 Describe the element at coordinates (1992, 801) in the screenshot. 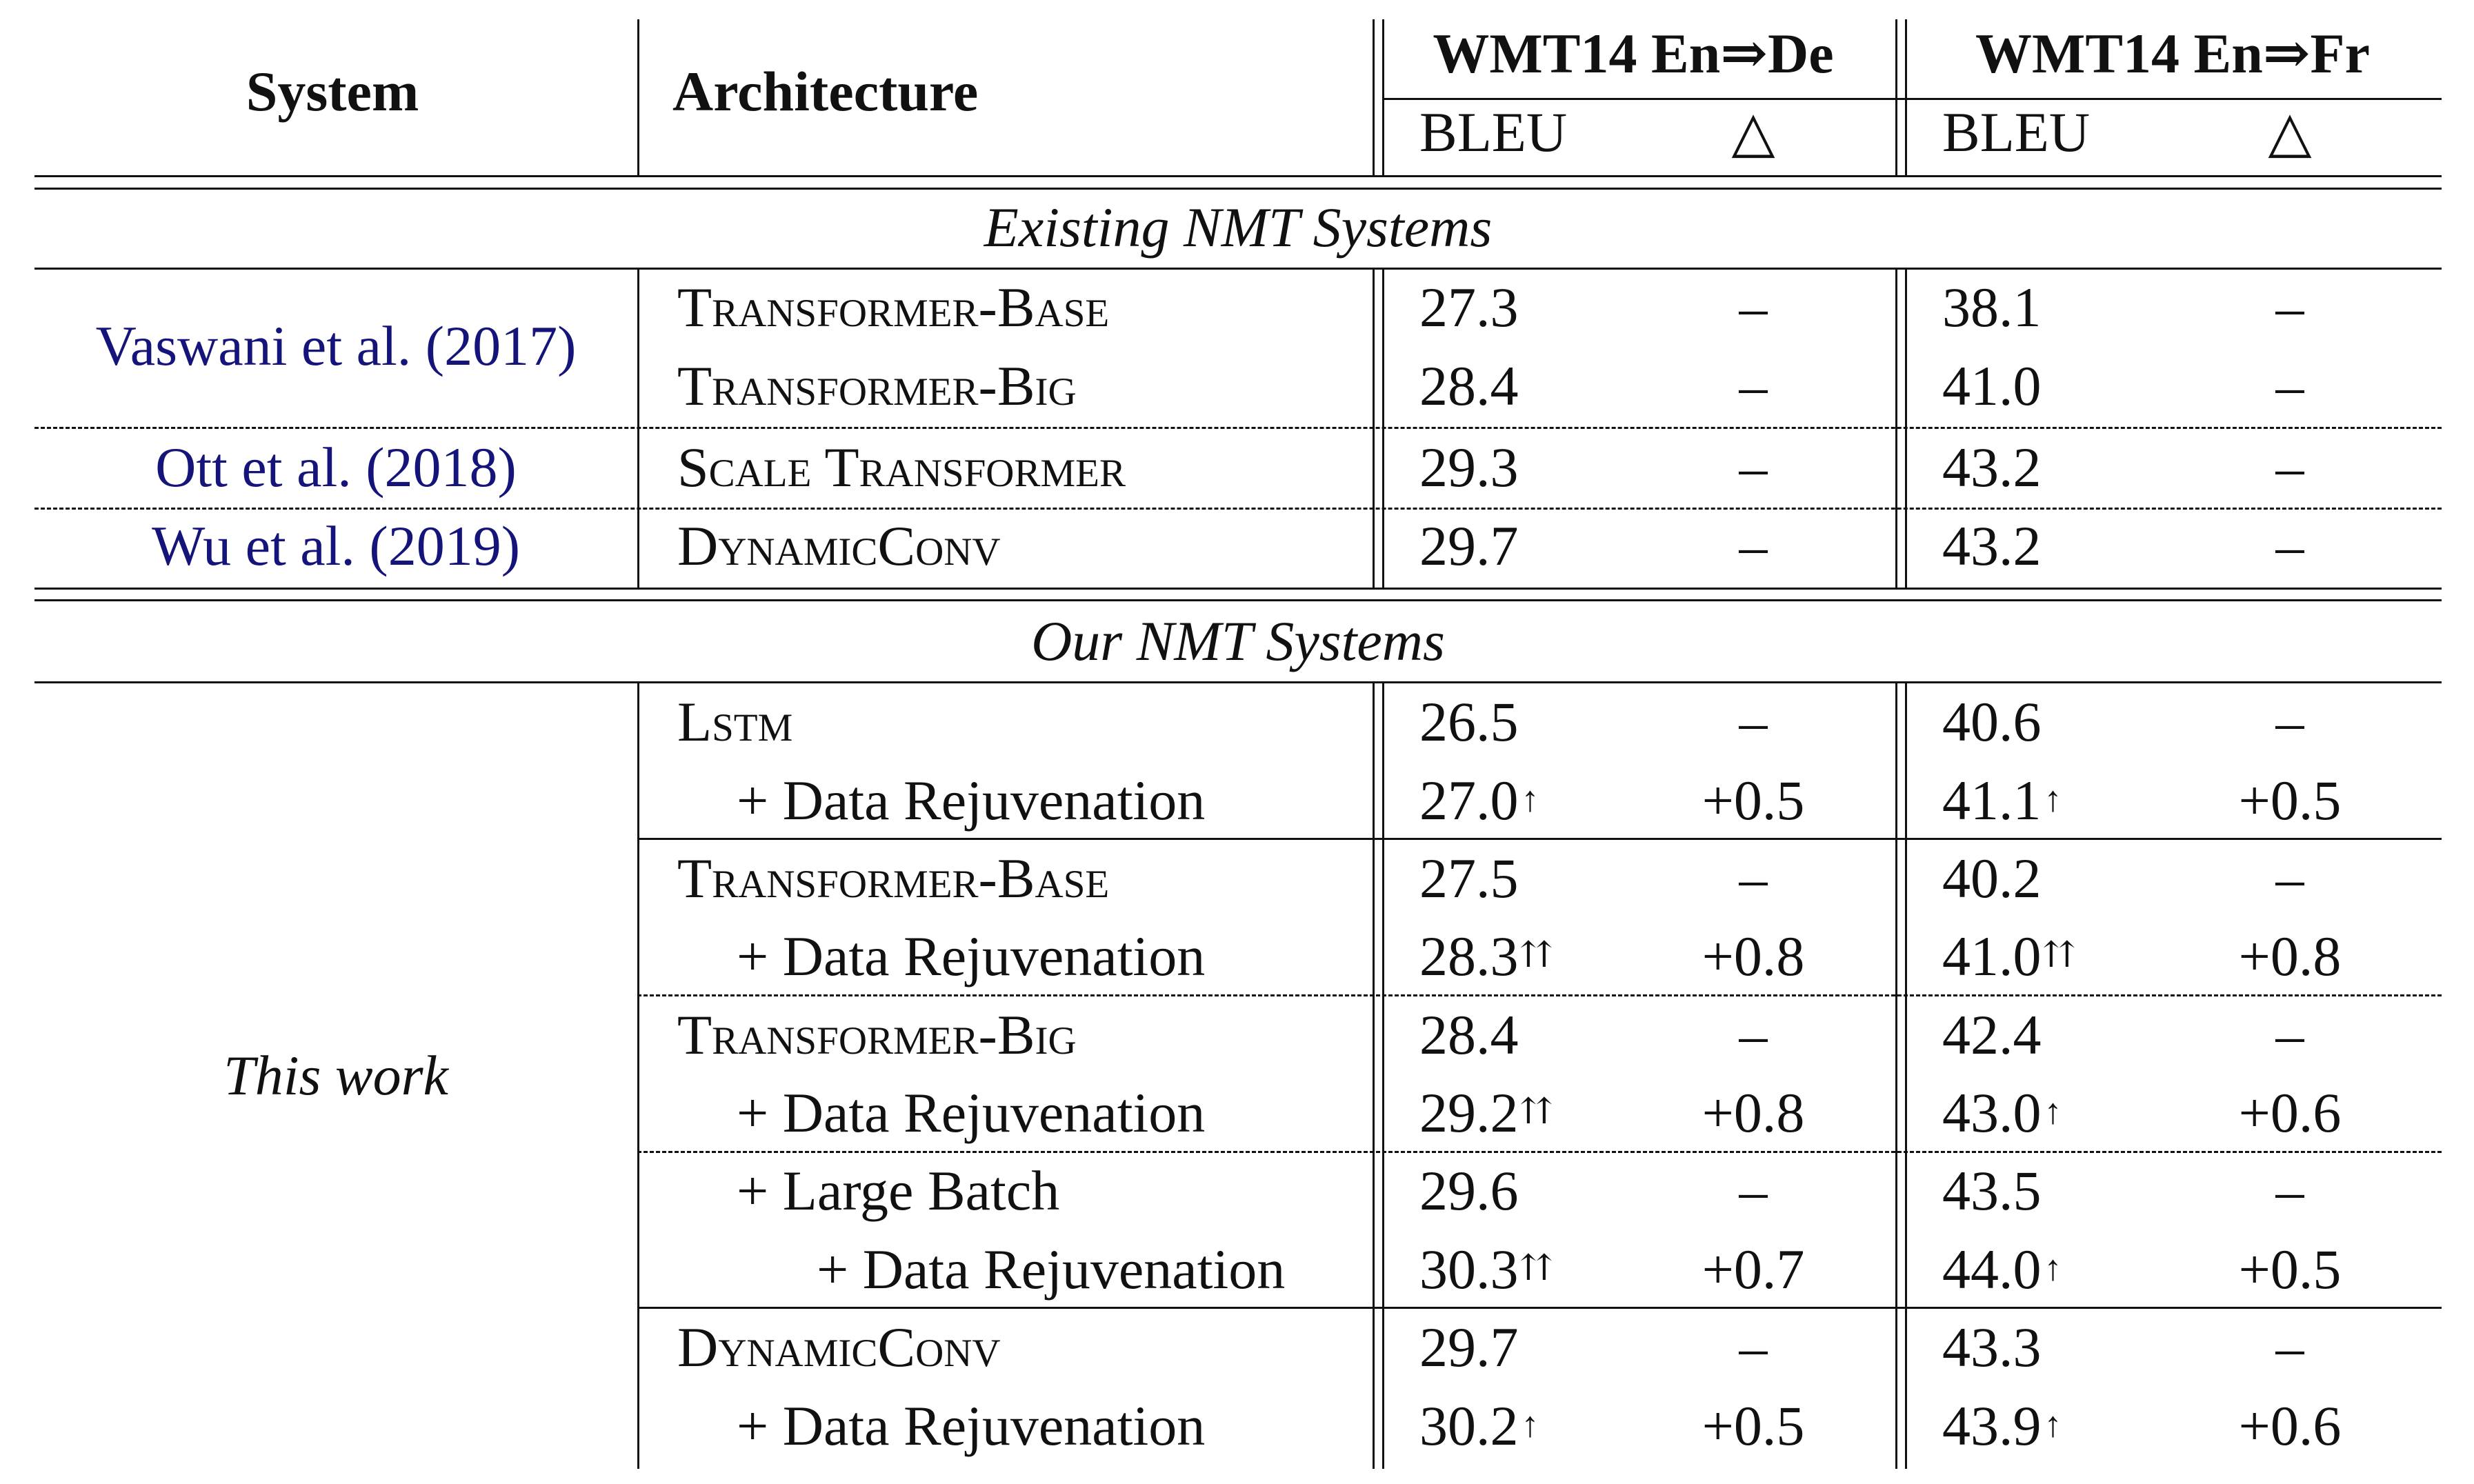

I see `bleu-value: 41.1` at that location.